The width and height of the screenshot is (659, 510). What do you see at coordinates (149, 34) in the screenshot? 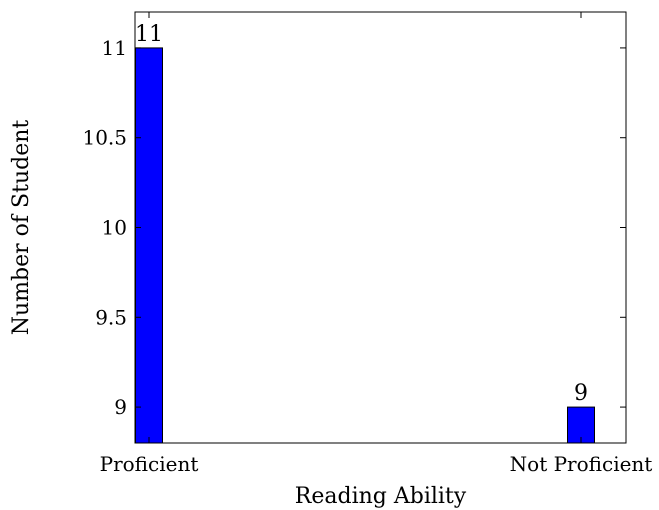
I see `data-label: 11` at bounding box center [149, 34].